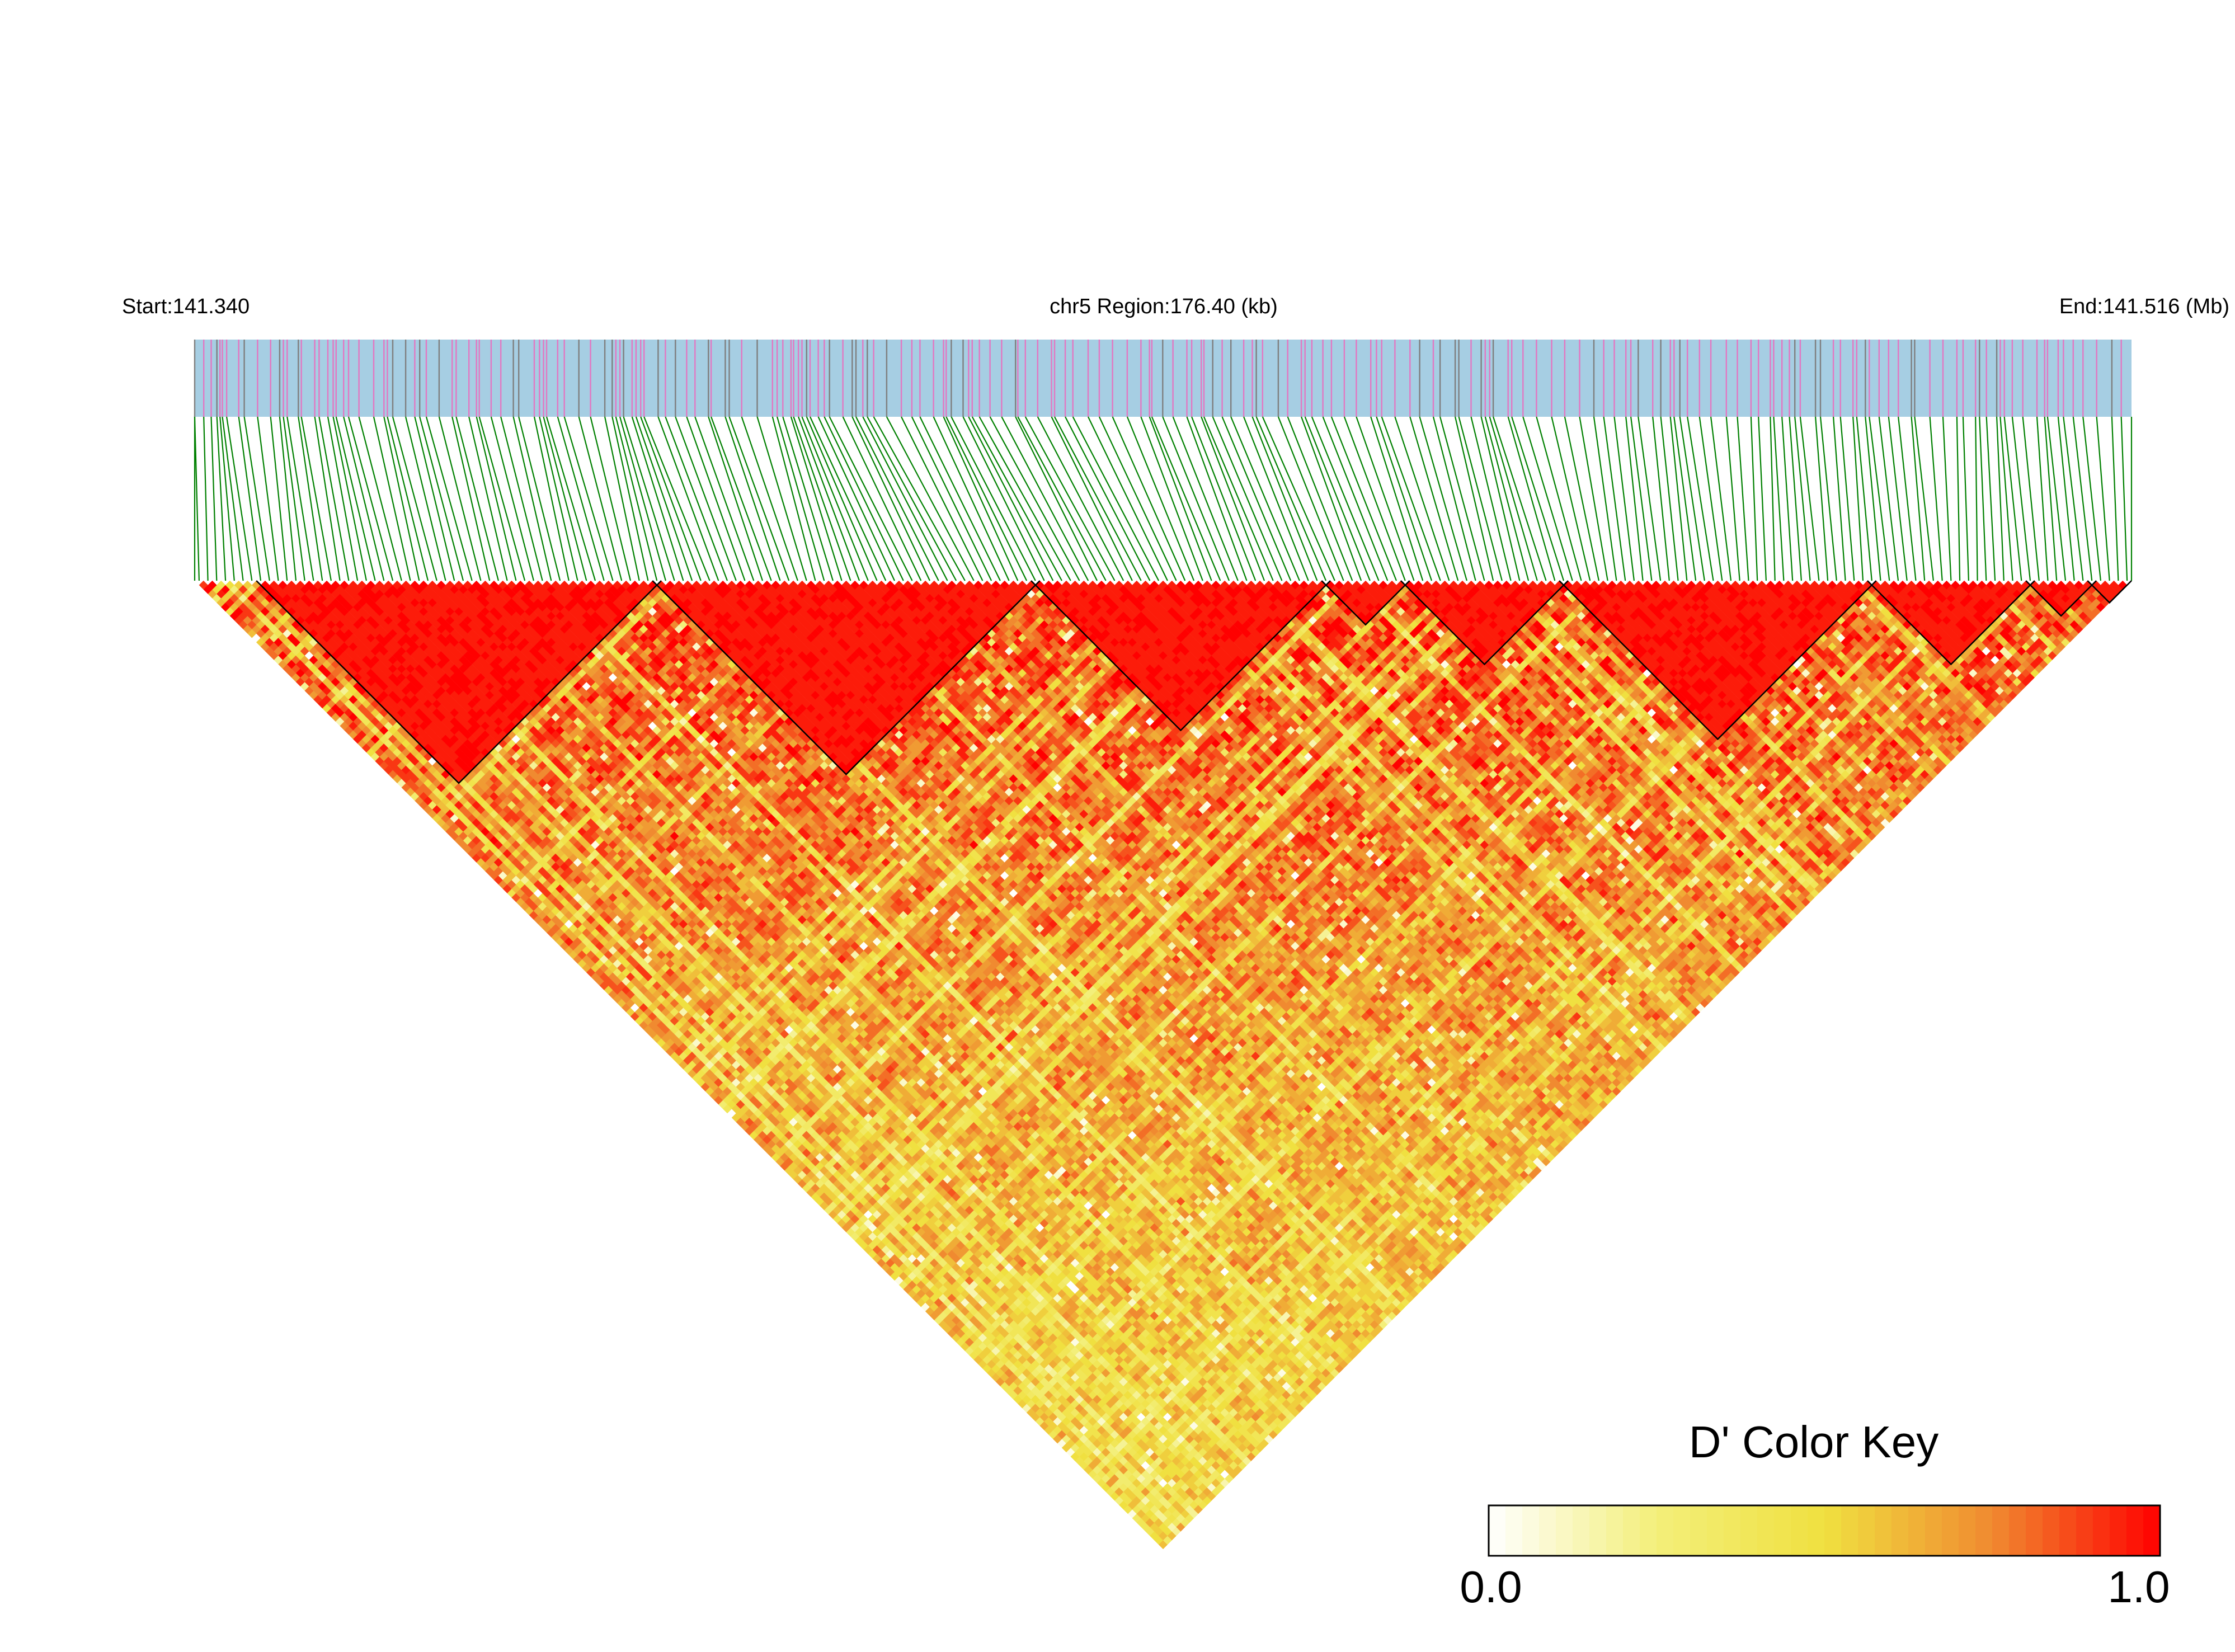 This screenshot has height=1652, width=2235. I want to click on color-key: D' Color Key 0.0 1.0, so click(1815, 1514).